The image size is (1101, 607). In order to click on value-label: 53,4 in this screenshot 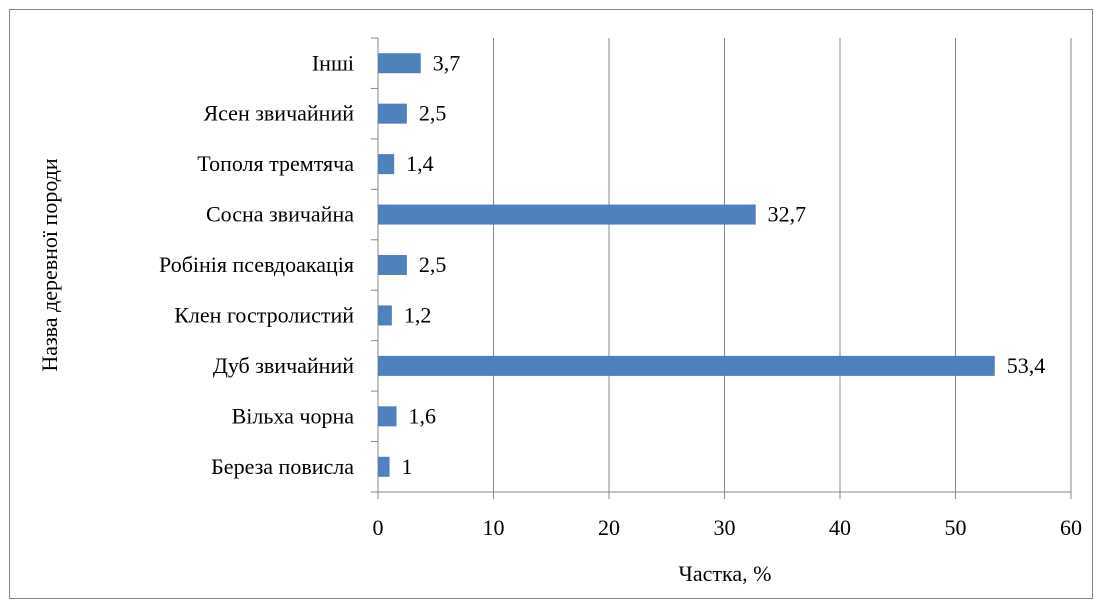, I will do `click(1026, 365)`.